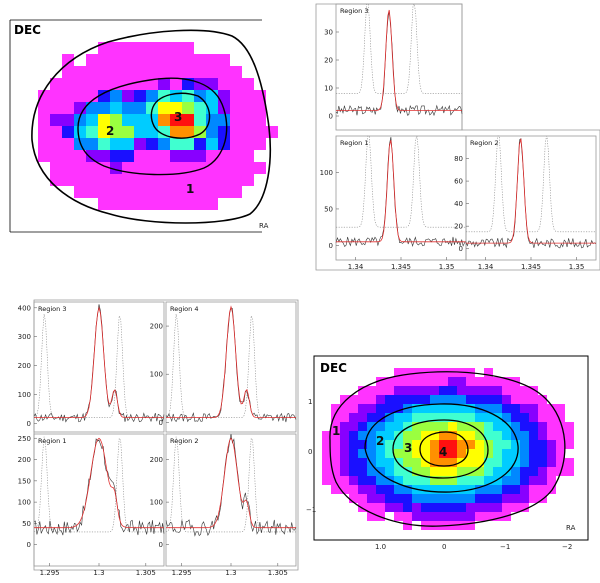 The image size is (600, 583). Describe the element at coordinates (531, 191) in the screenshot. I see `model-line` at that location.